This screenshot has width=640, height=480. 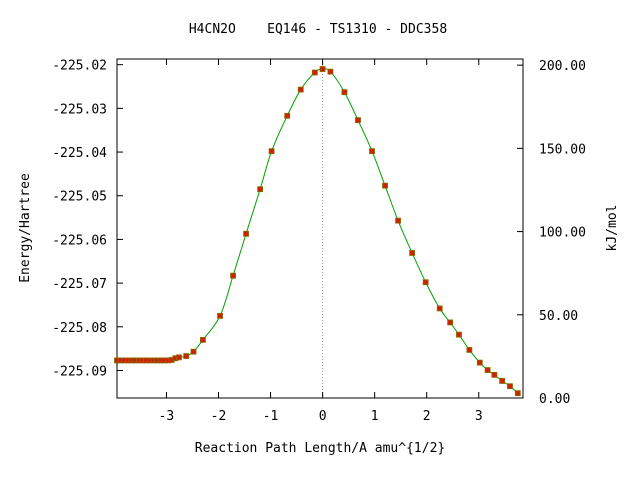 What do you see at coordinates (271, 416) in the screenshot?
I see `x-tick-label: -1` at bounding box center [271, 416].